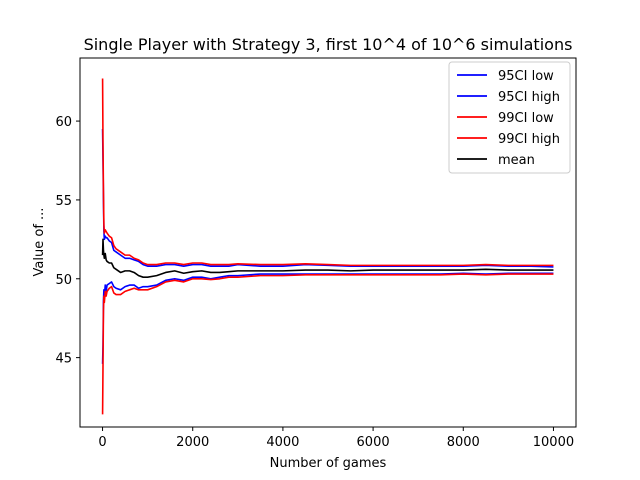 Image resolution: width=640 pixels, height=480 pixels. Describe the element at coordinates (67, 241) in the screenshot. I see `y-axis-ticks: 45 50 55 60` at that location.